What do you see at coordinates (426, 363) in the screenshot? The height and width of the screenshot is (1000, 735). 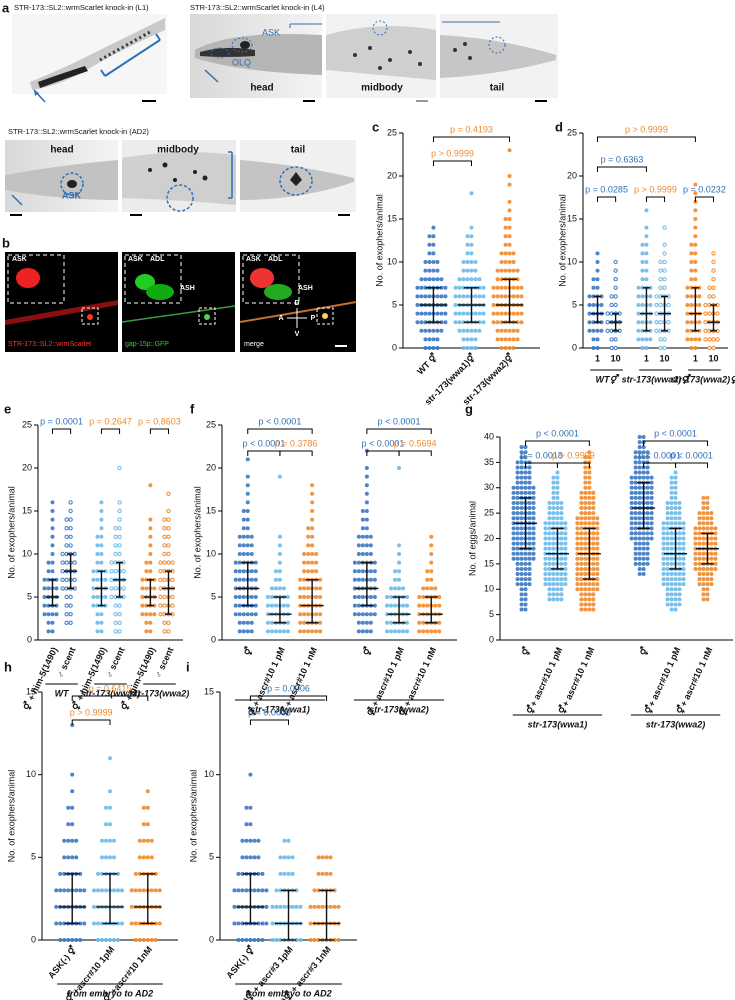 I see `category-label: WT ⚥` at bounding box center [426, 363].